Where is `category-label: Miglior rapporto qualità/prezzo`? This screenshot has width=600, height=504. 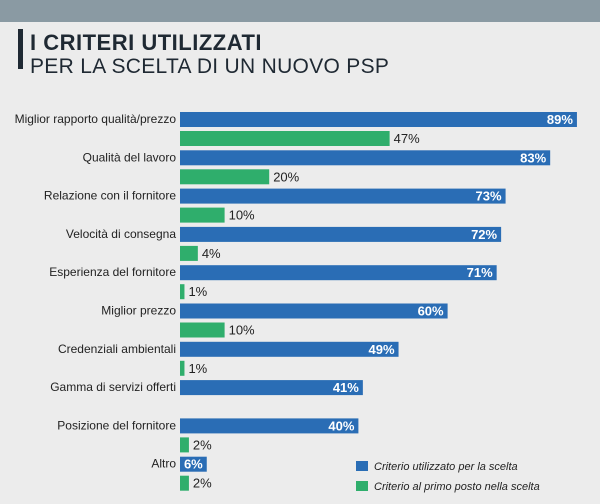
category-label: Miglior rapporto qualità/prezzo is located at coordinates (96, 119).